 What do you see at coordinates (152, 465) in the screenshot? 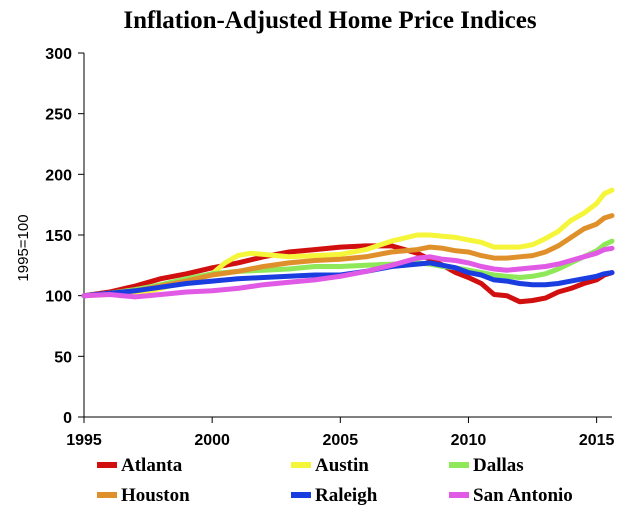
I see `legend-label-atlanta: Atlanta` at bounding box center [152, 465].